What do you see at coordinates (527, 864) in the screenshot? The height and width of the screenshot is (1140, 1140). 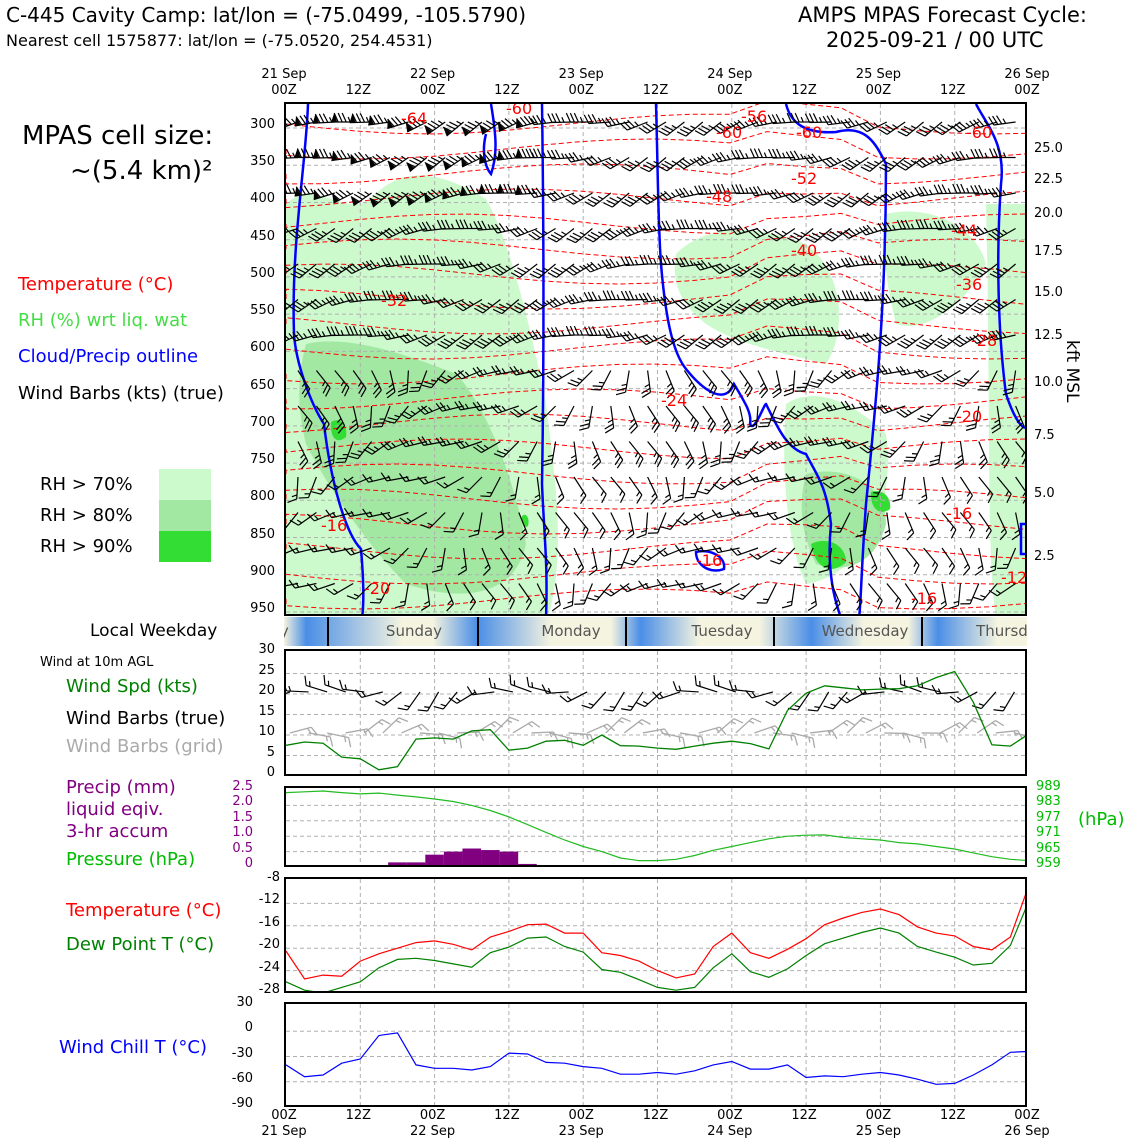 I see `precip-bar` at bounding box center [527, 864].